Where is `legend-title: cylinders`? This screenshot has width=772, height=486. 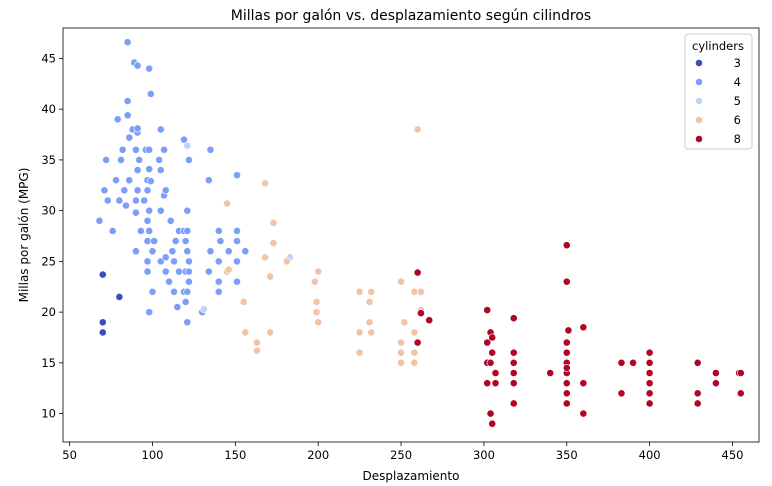
legend-title: cylinders is located at coordinates (718, 46).